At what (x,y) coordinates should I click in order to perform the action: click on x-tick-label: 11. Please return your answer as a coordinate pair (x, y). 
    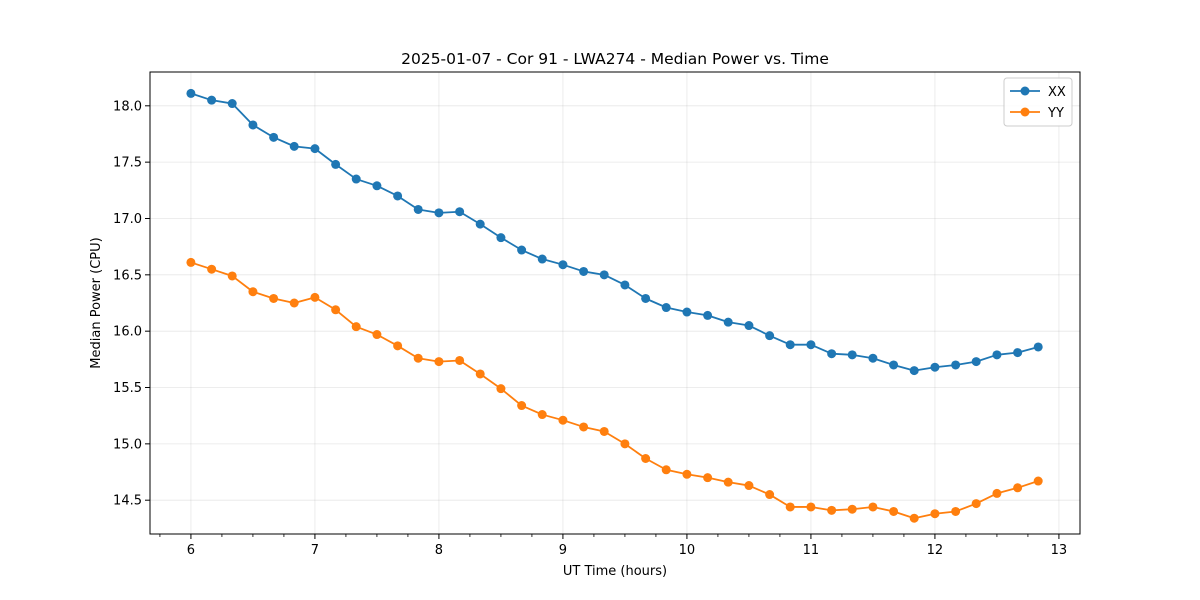
    Looking at the image, I should click on (811, 550).